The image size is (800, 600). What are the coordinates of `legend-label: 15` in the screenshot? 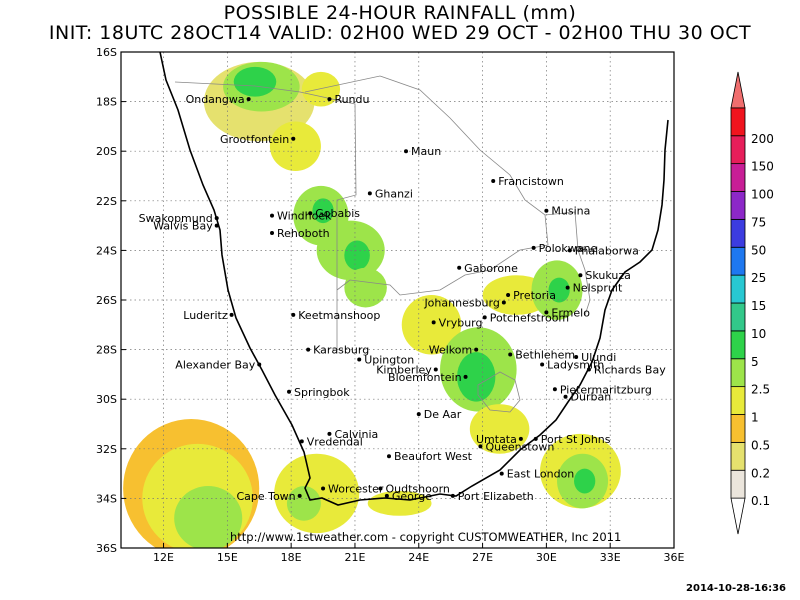 It's located at (758, 306).